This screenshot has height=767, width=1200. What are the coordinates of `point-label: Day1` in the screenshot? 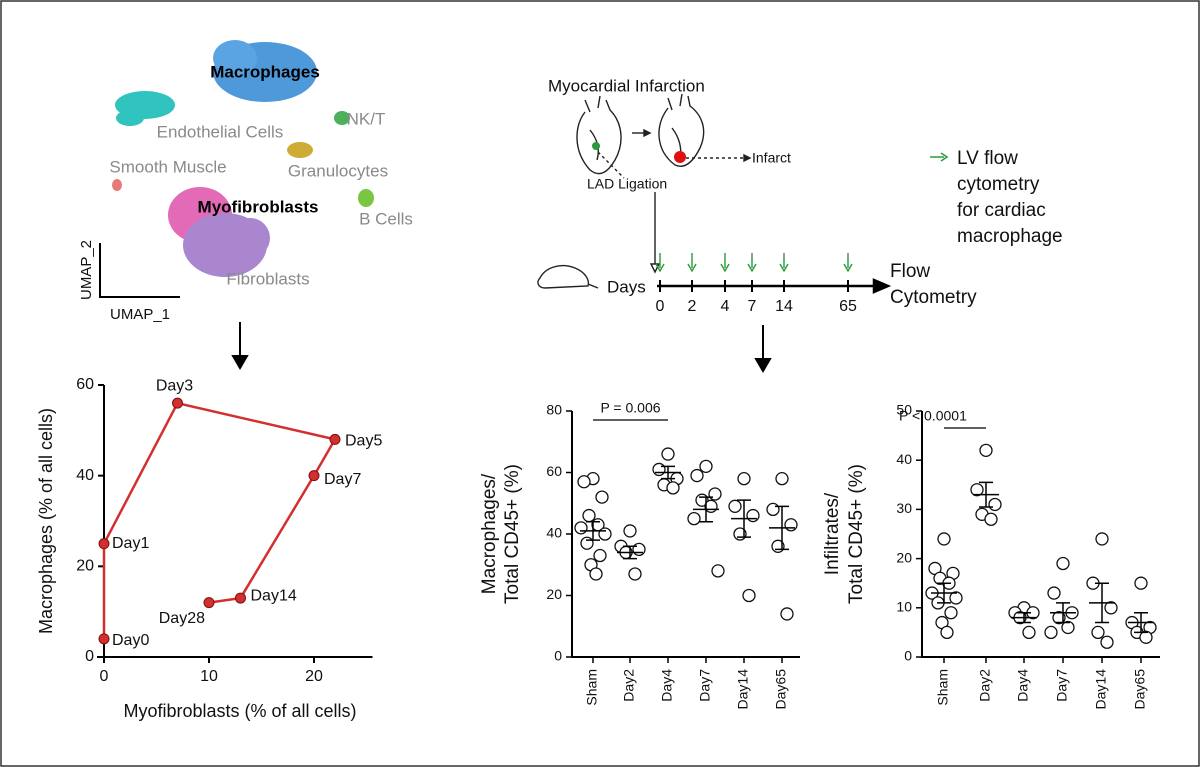 It's located at (130, 543).